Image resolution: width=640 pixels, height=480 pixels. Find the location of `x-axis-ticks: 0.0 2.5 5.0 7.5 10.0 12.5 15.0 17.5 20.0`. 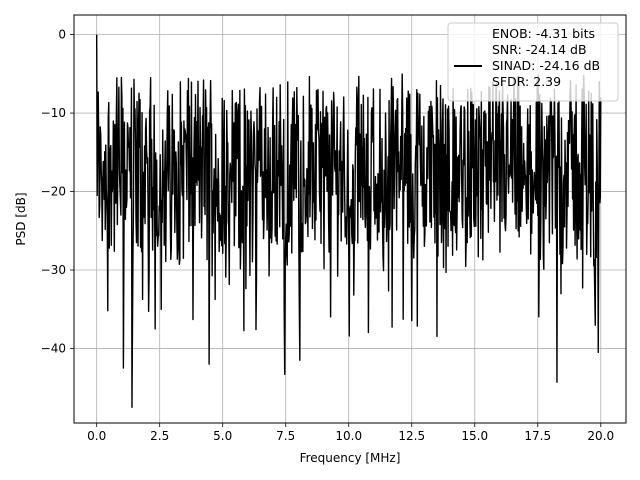

x-axis-ticks: 0.0 2.5 5.0 7.5 10.0 12.5 15.0 17.5 20.0 is located at coordinates (350, 433).